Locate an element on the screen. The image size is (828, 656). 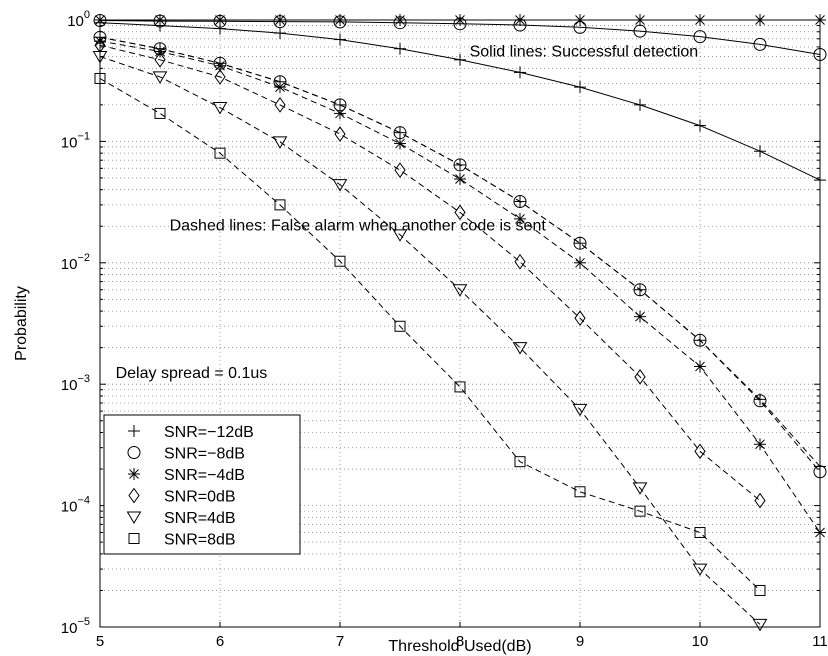
legend-entry-label: SNR=−12dB is located at coordinates (209, 432).